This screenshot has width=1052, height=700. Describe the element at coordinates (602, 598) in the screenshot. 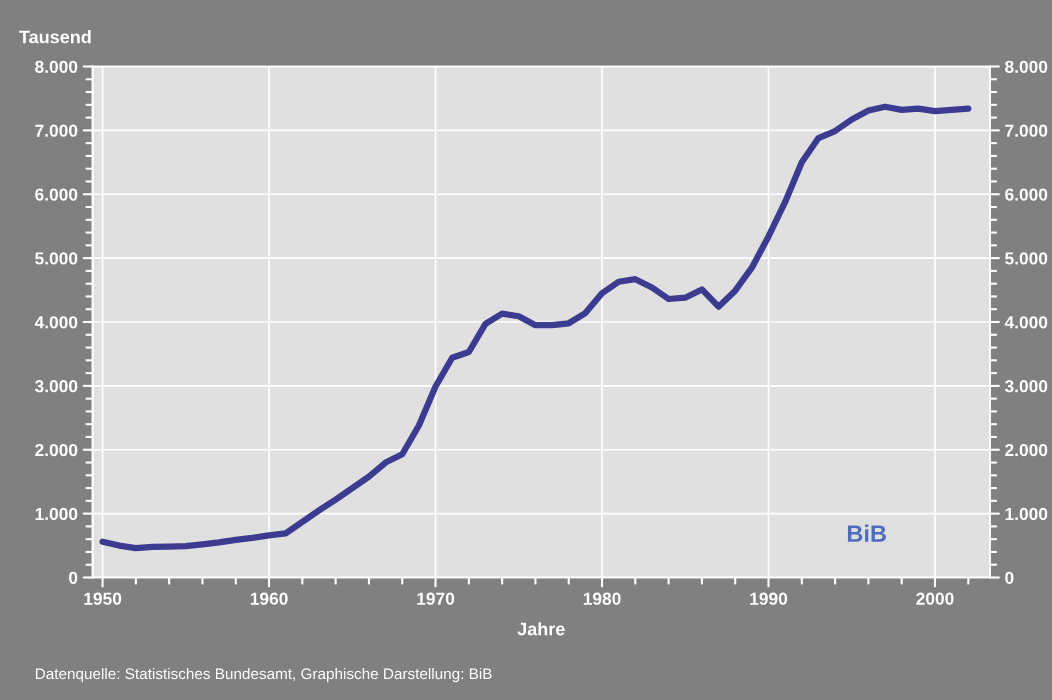

I see `x-tick-label: 1980` at that location.